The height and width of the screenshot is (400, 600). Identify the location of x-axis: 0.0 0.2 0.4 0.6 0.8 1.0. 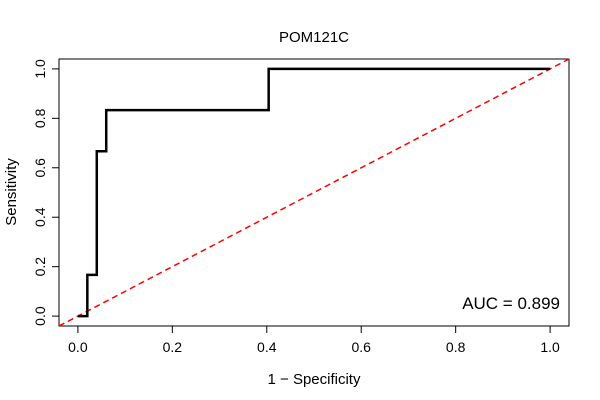
(314, 340).